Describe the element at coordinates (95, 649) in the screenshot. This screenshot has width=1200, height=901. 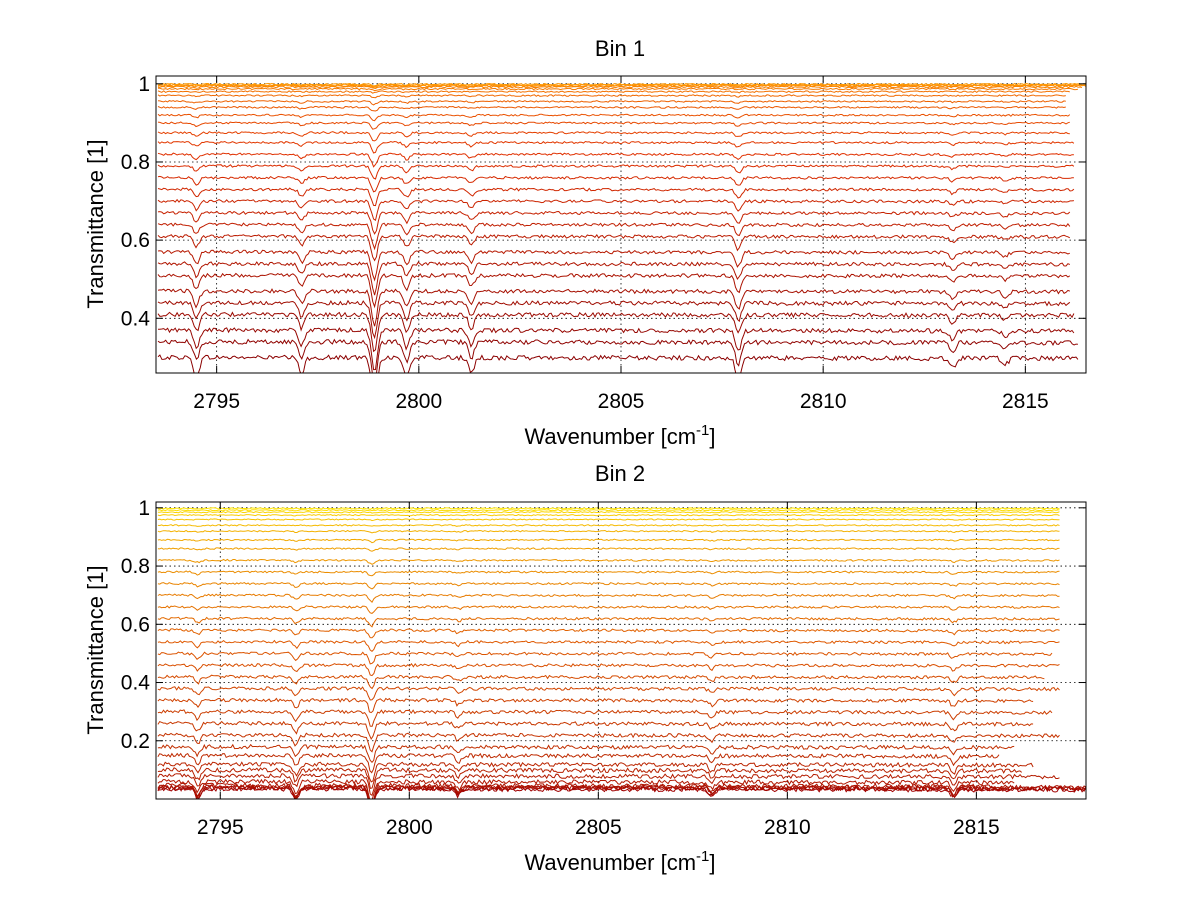
I see `bin-2-y-axis-label: Transmittance [1]` at that location.